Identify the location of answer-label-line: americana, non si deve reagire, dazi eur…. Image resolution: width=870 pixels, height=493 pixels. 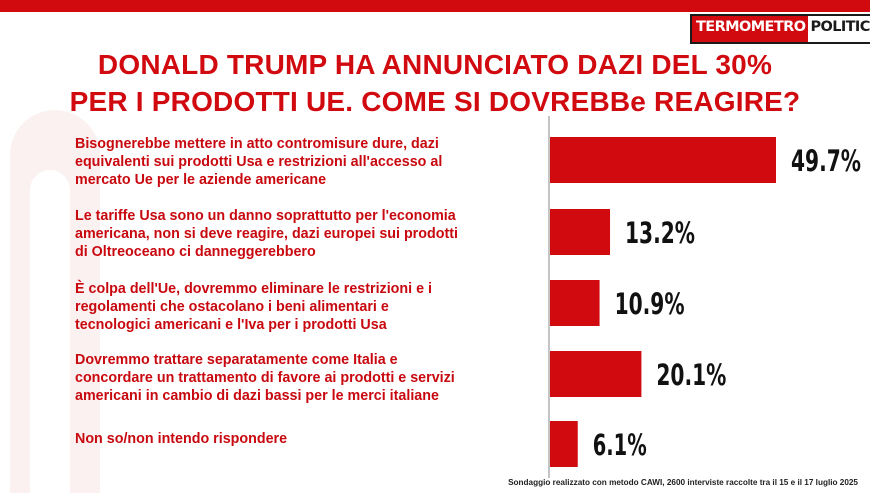
(266, 234).